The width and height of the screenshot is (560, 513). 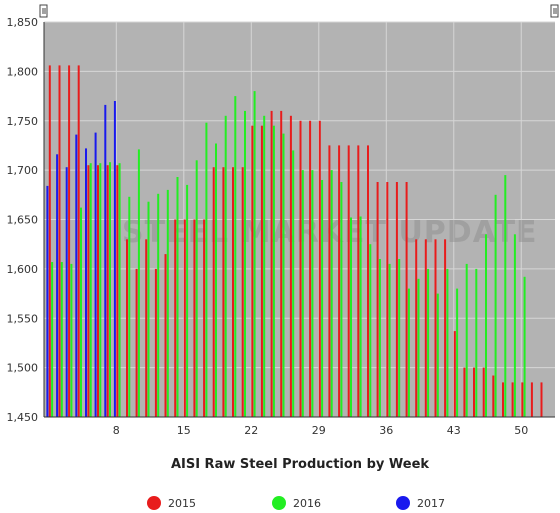 What do you see at coordinates (23, 121) in the screenshot?
I see `y-tick-label: 1,750` at bounding box center [23, 121].